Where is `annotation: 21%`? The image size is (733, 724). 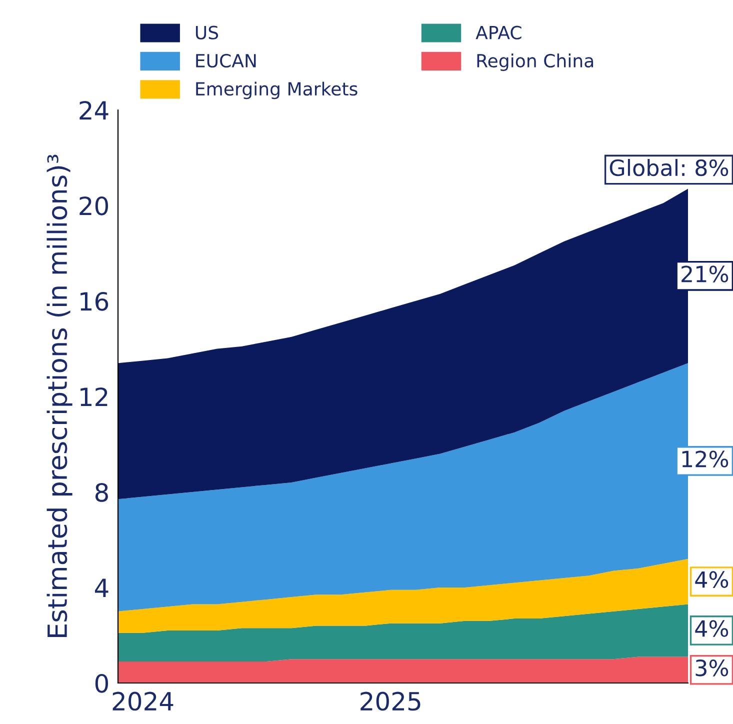
annotation: 21% is located at coordinates (705, 274).